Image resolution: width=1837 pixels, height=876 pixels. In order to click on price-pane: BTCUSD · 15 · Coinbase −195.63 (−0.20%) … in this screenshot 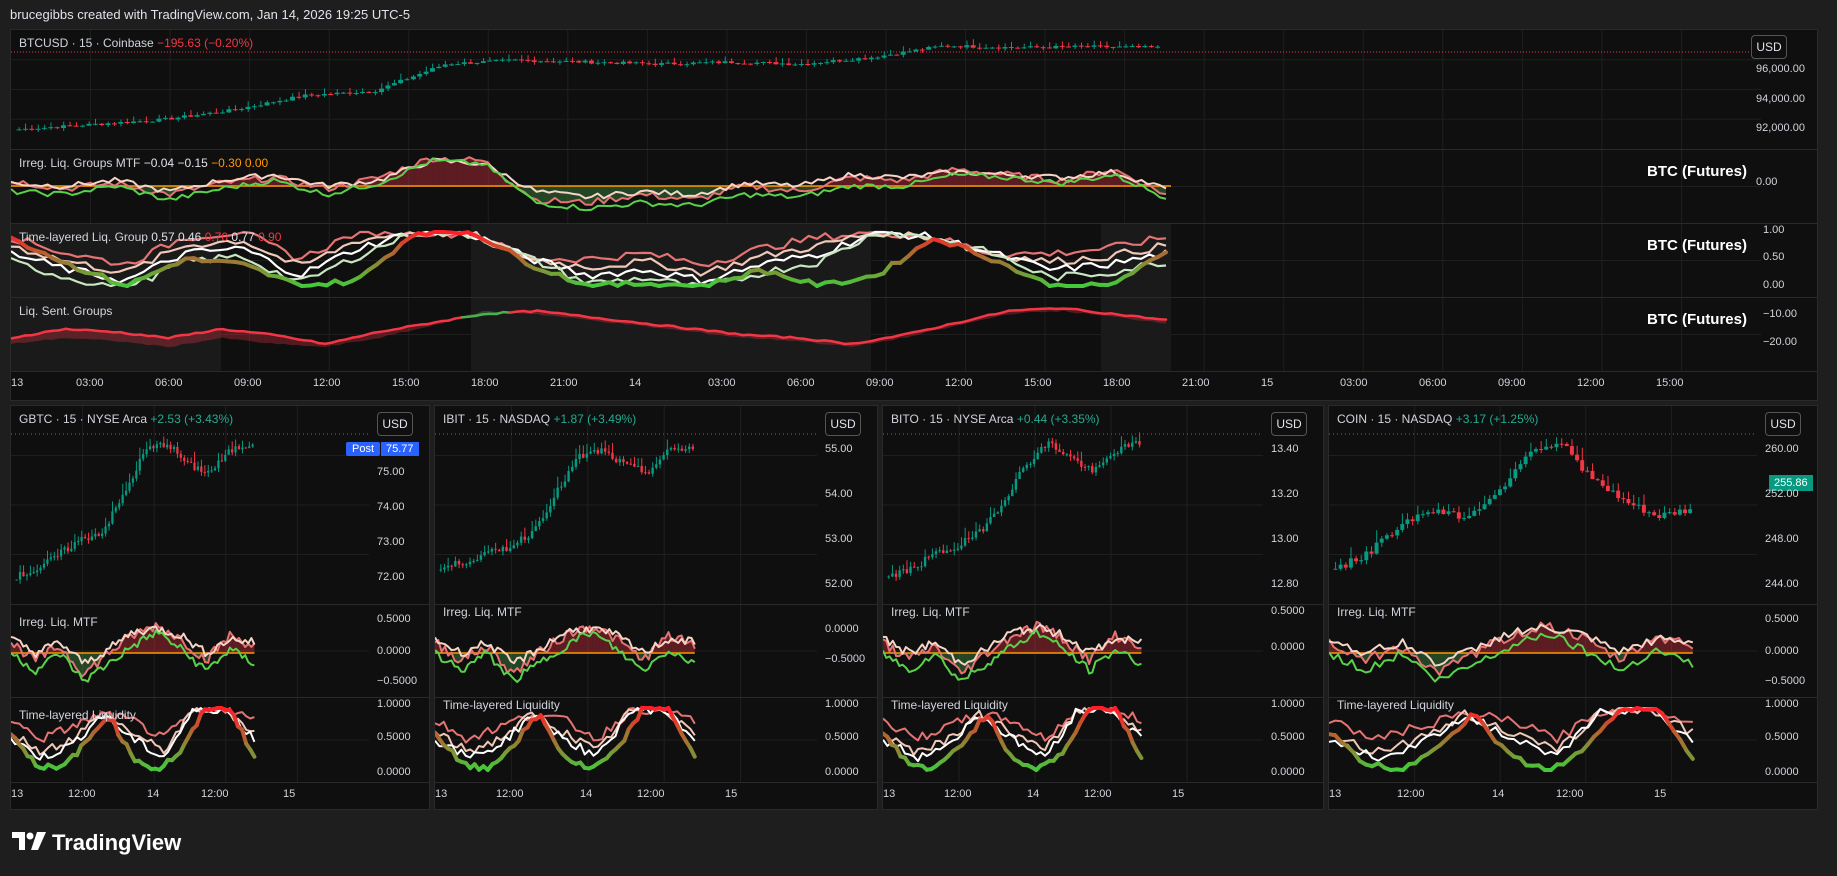, I will do `click(914, 90)`.